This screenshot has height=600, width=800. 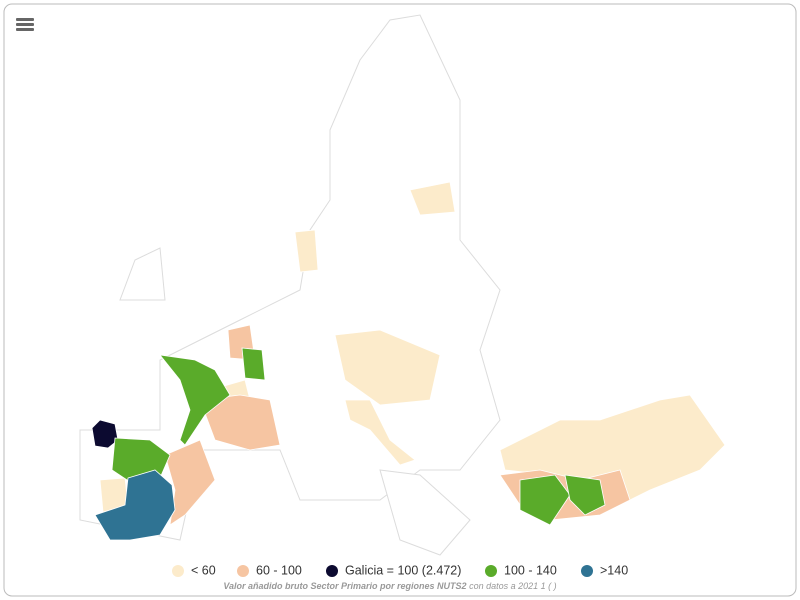 What do you see at coordinates (513, 586) in the screenshot?
I see `caption-subtitle: con datos a 2021 1 ( )` at bounding box center [513, 586].